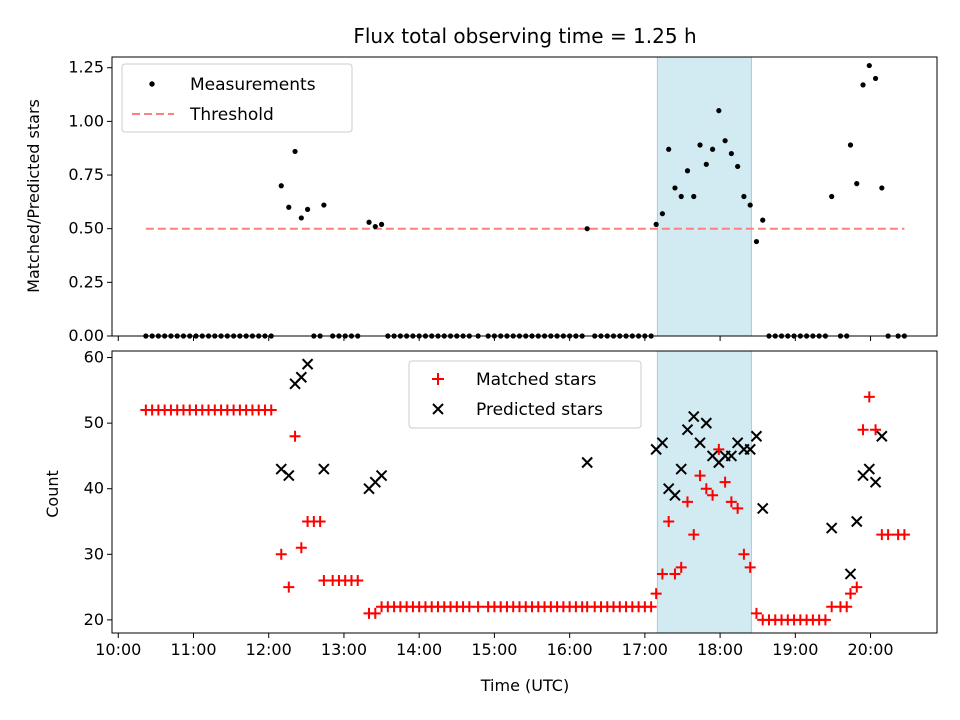 This screenshot has width=960, height=720. Describe the element at coordinates (118, 649) in the screenshot. I see `x-tick-label: 10:00` at that location.